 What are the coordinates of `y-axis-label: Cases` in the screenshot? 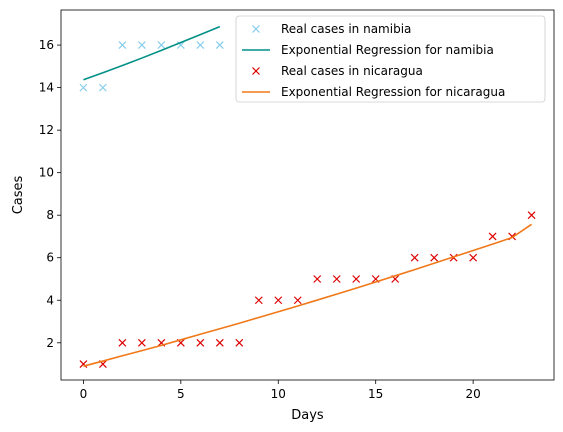 It's located at (18, 194).